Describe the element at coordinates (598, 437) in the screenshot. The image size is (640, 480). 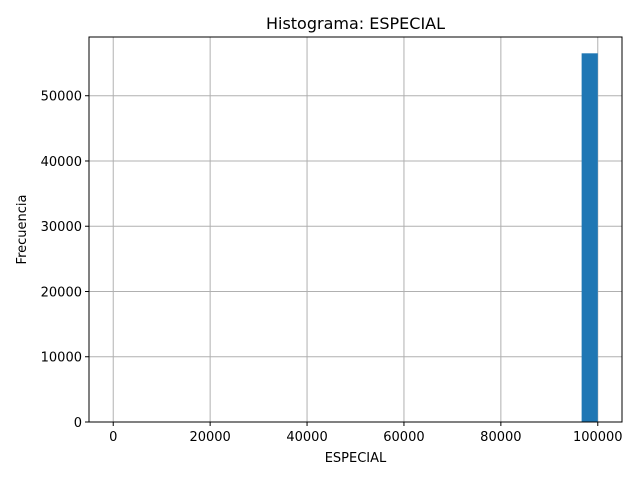
I see `x-tick-label: 100000` at that location.